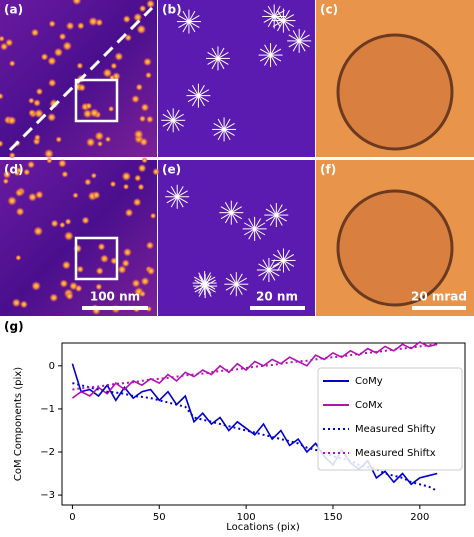 The image size is (474, 537). I want to click on x-tick-label: 150, so click(332, 517).